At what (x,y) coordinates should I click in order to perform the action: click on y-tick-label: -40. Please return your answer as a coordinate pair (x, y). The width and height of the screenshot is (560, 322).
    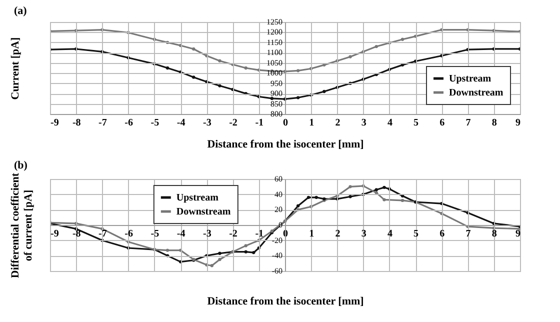
    Looking at the image, I should click on (277, 255).